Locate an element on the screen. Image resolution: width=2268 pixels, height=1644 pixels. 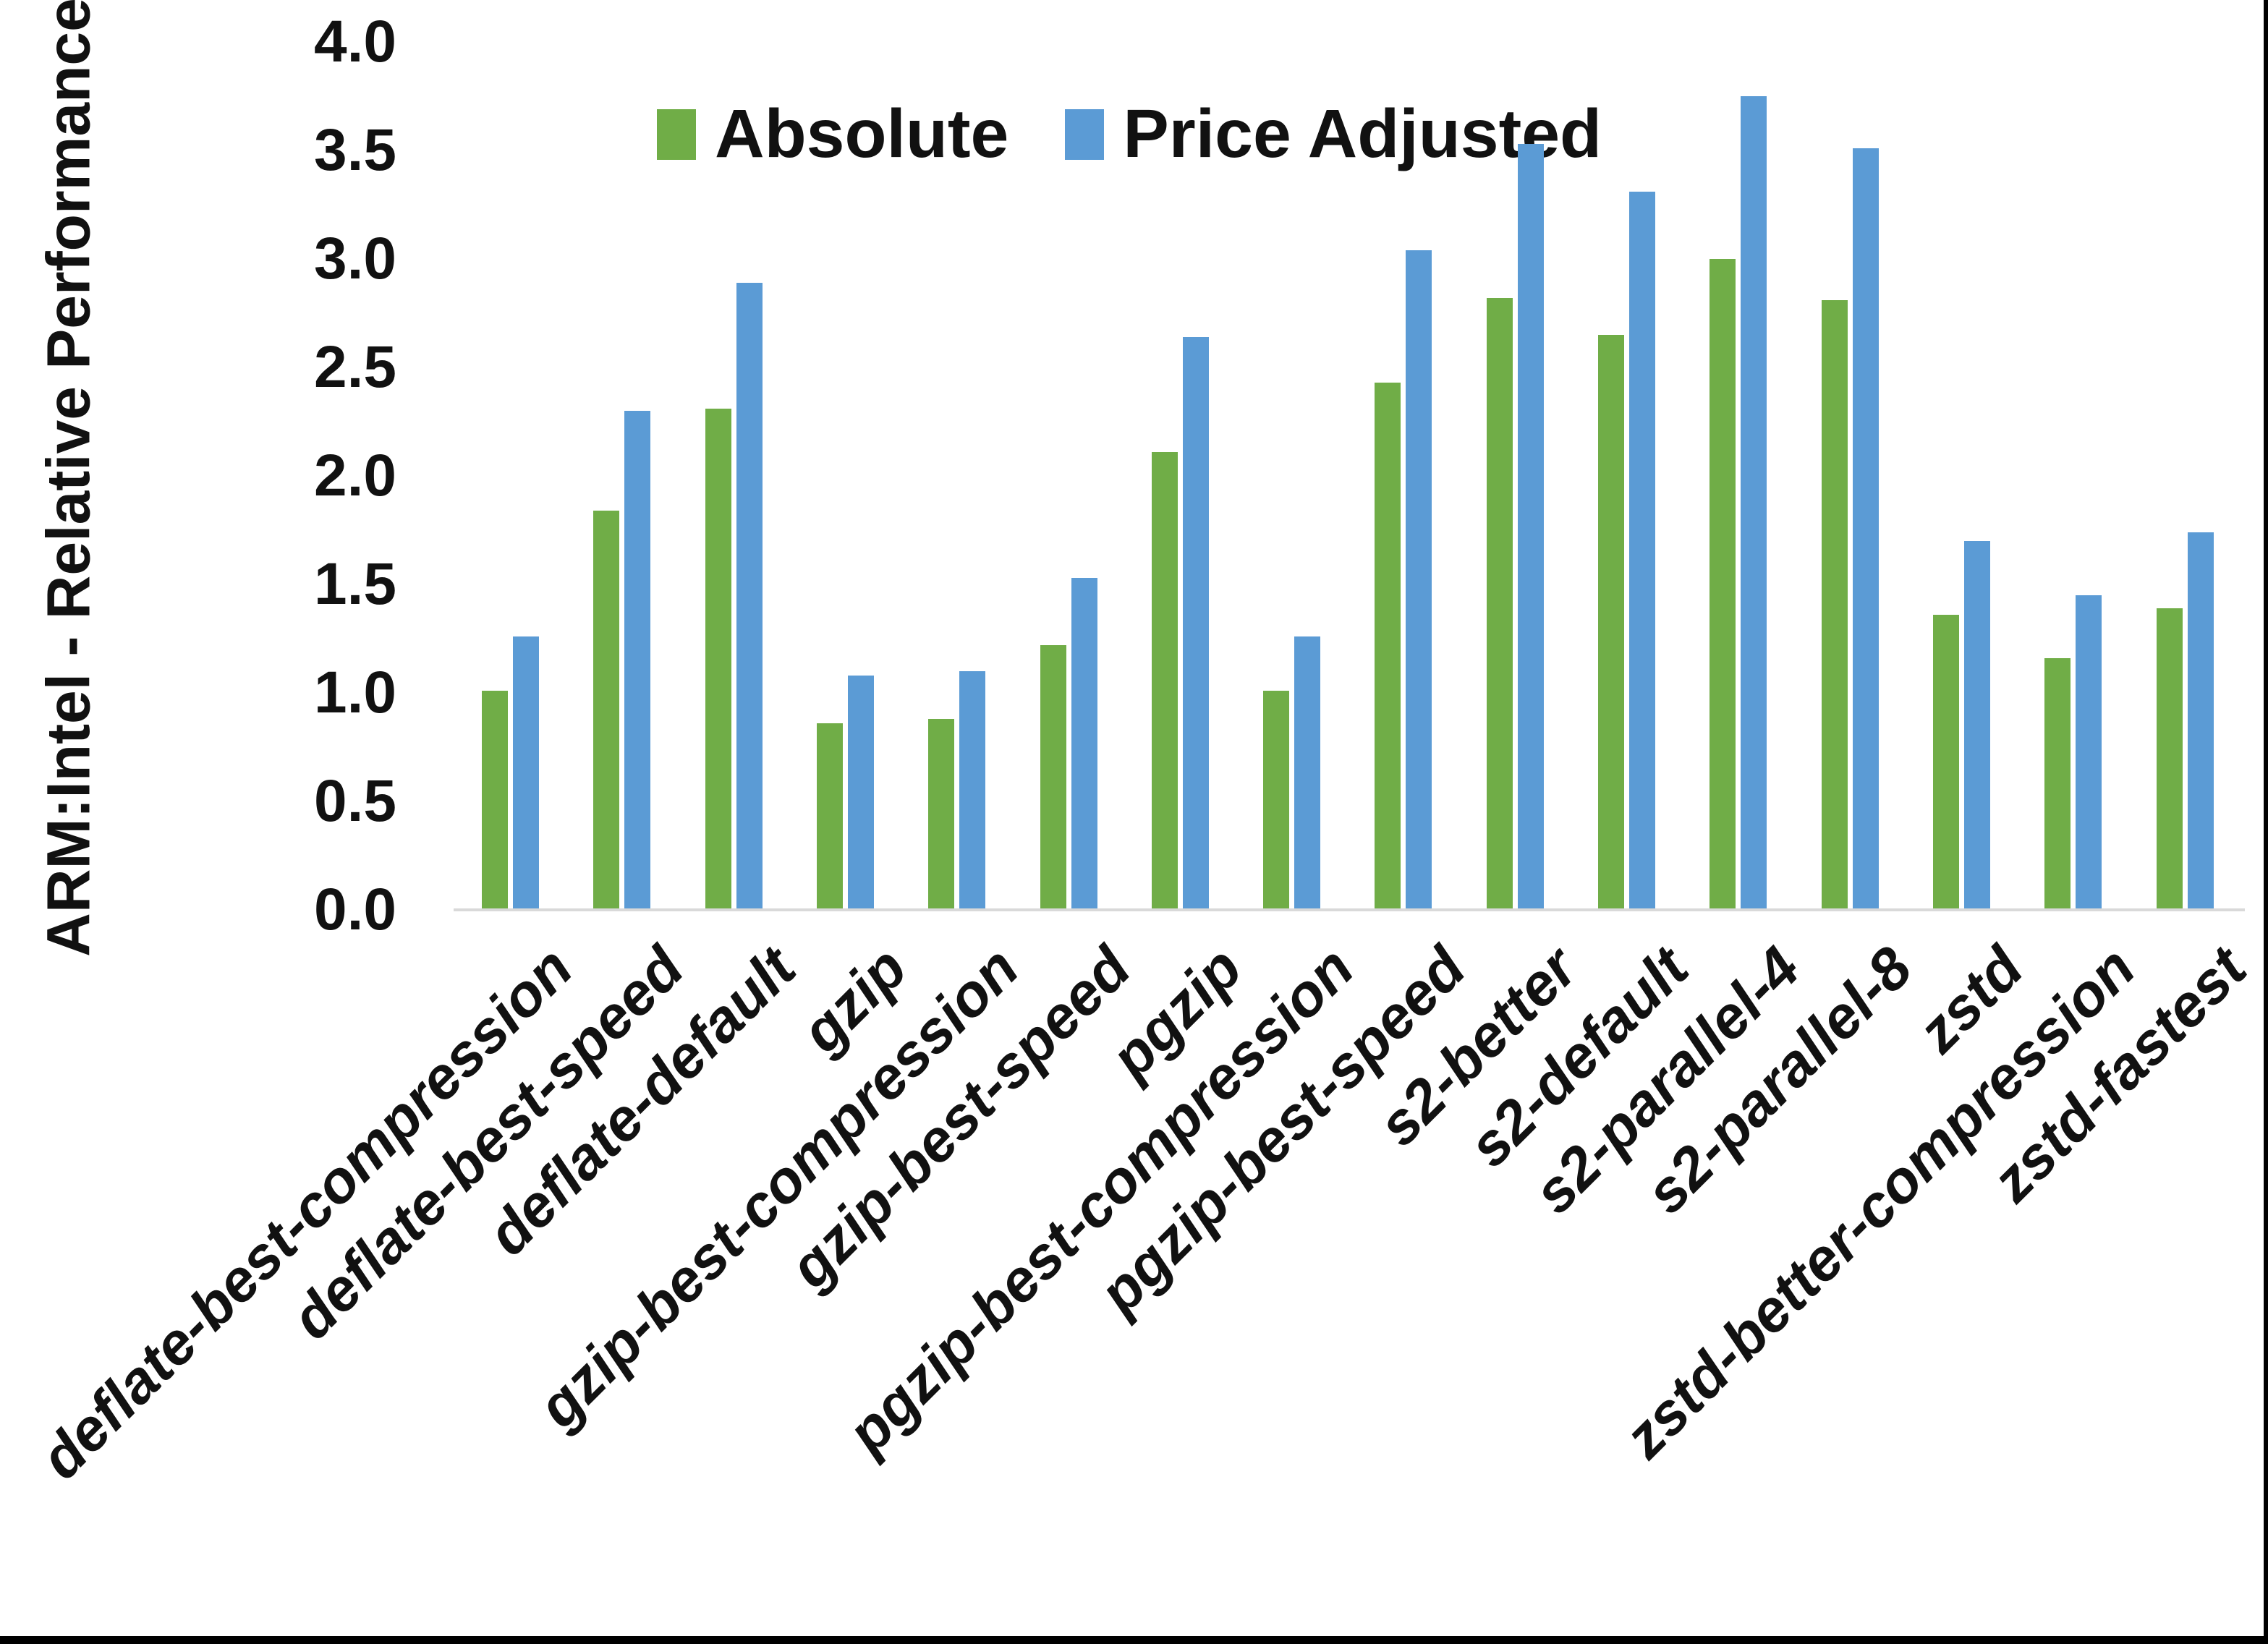
bar-price-adjusted-zstd is located at coordinates (1976, 725).